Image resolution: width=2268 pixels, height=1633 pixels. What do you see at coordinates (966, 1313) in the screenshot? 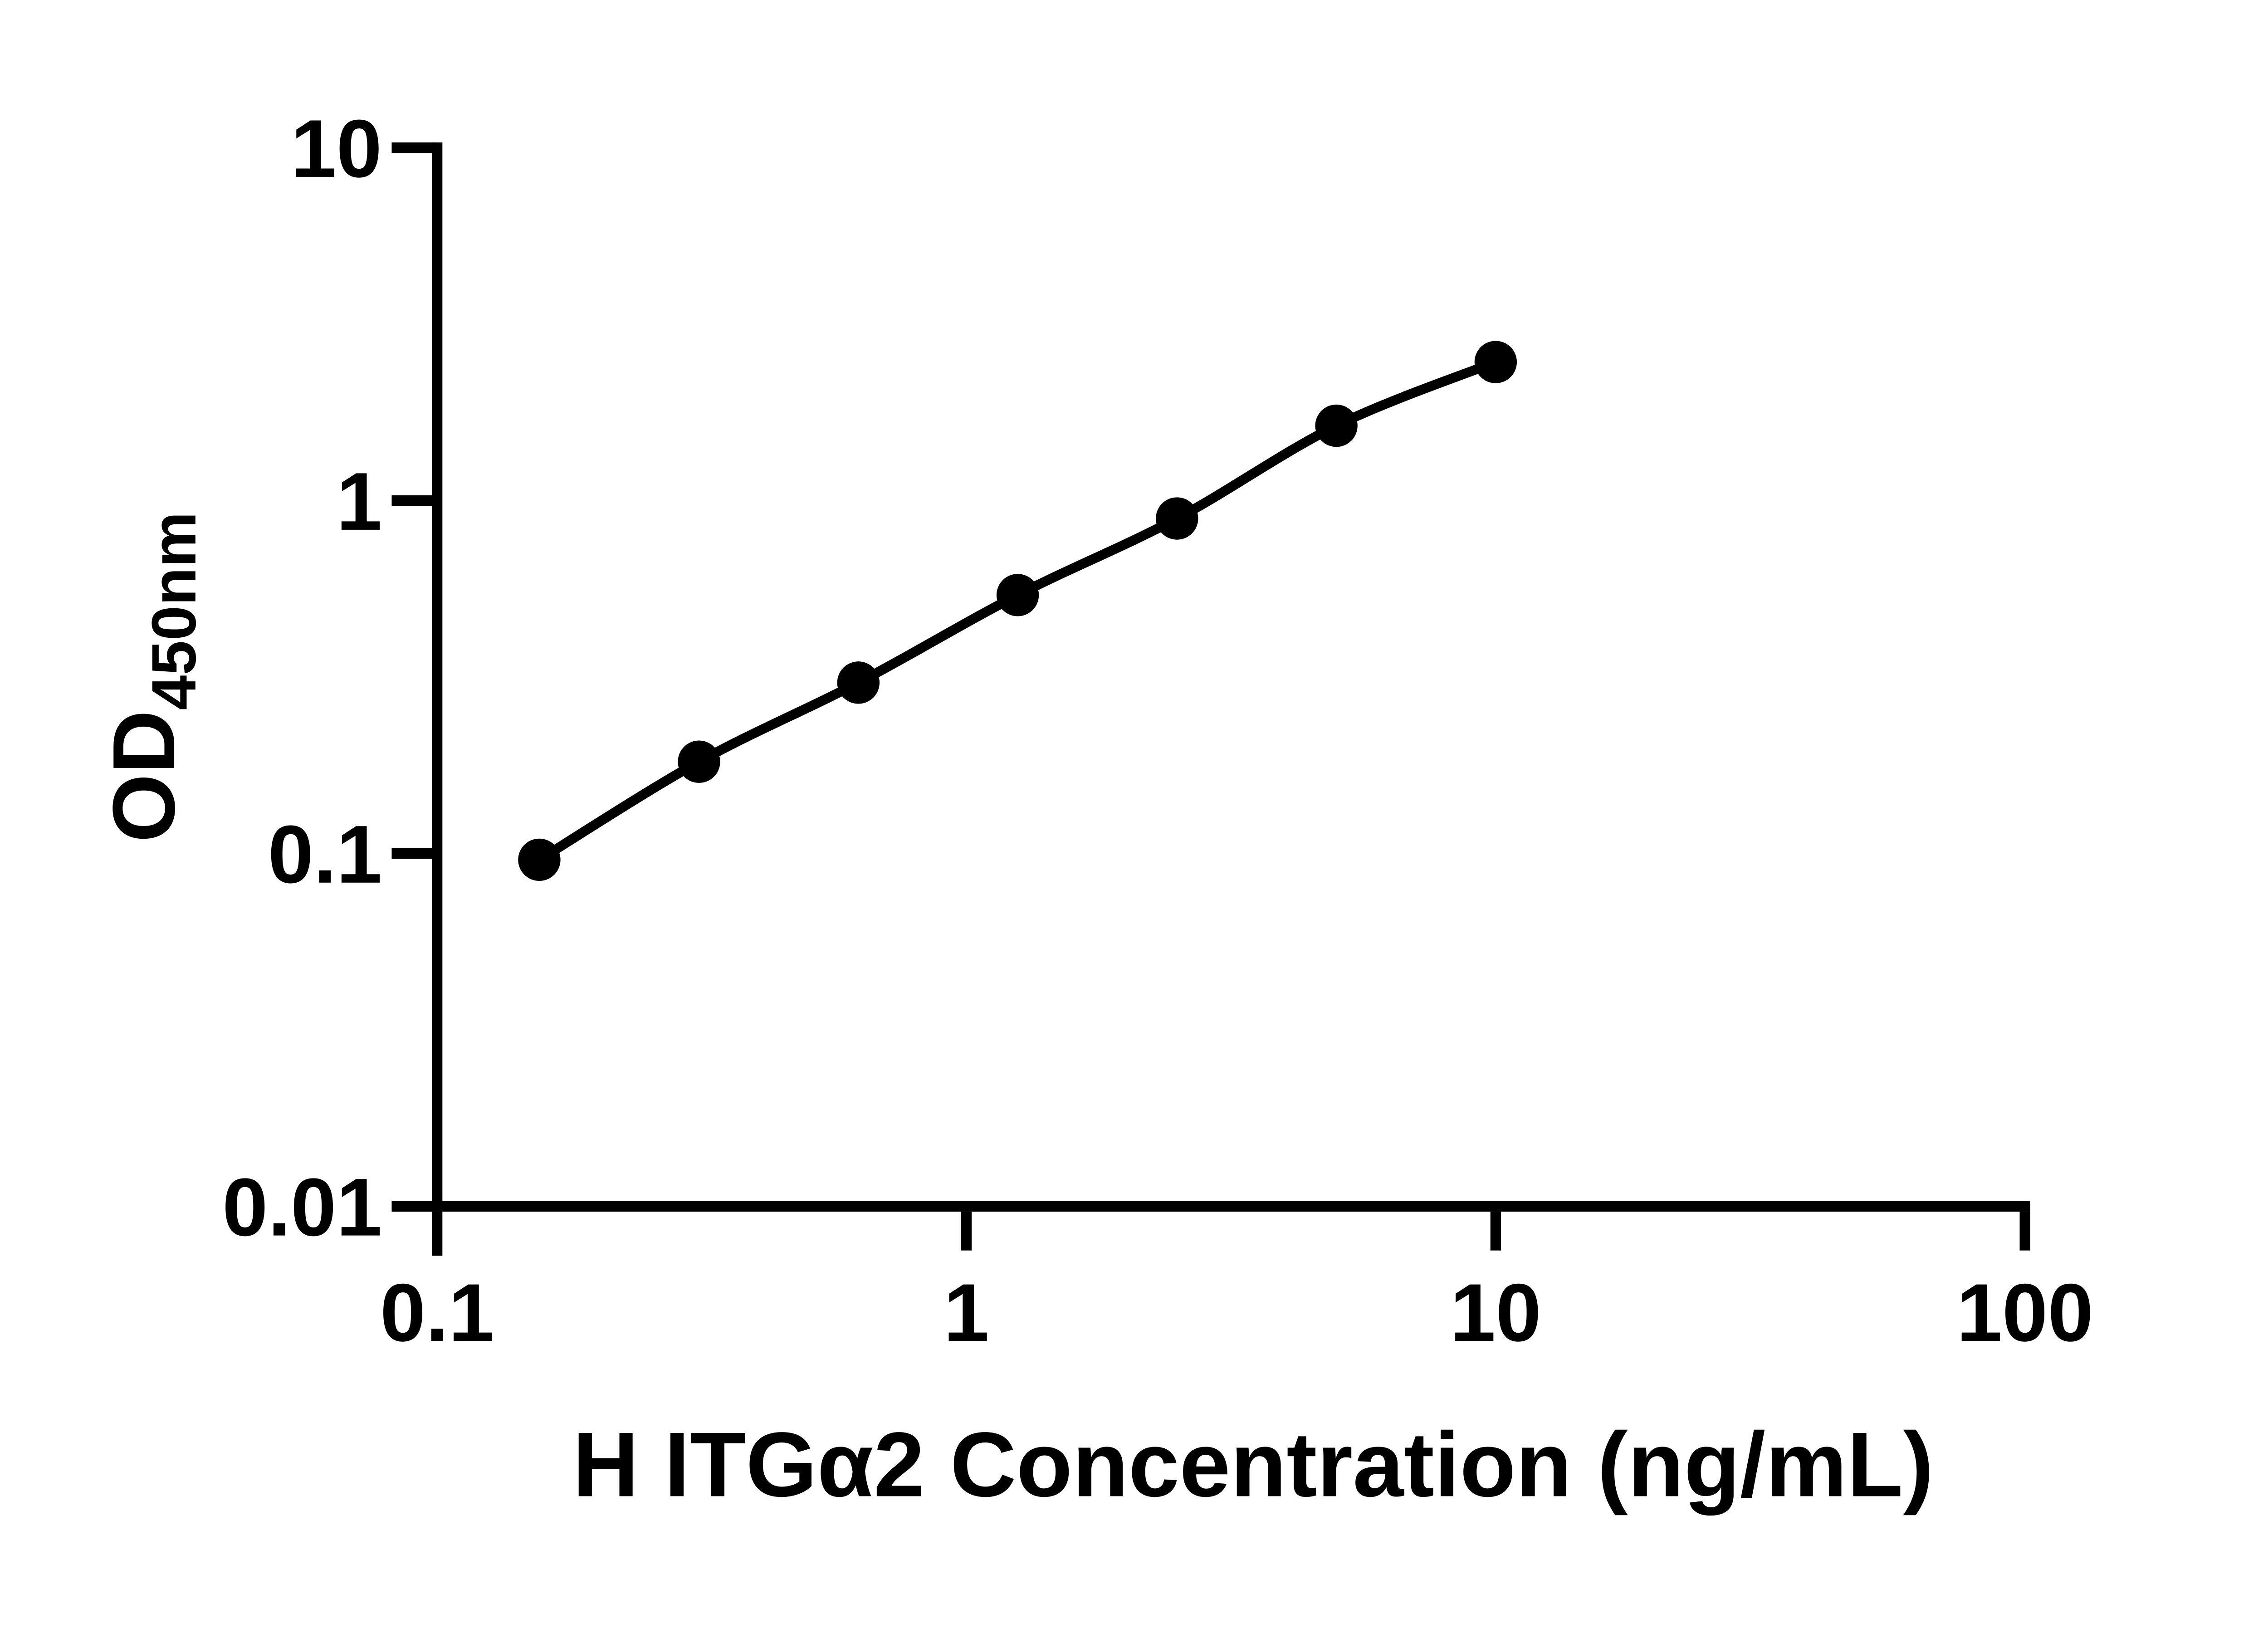
I see `x-tick-label: 1` at bounding box center [966, 1313].